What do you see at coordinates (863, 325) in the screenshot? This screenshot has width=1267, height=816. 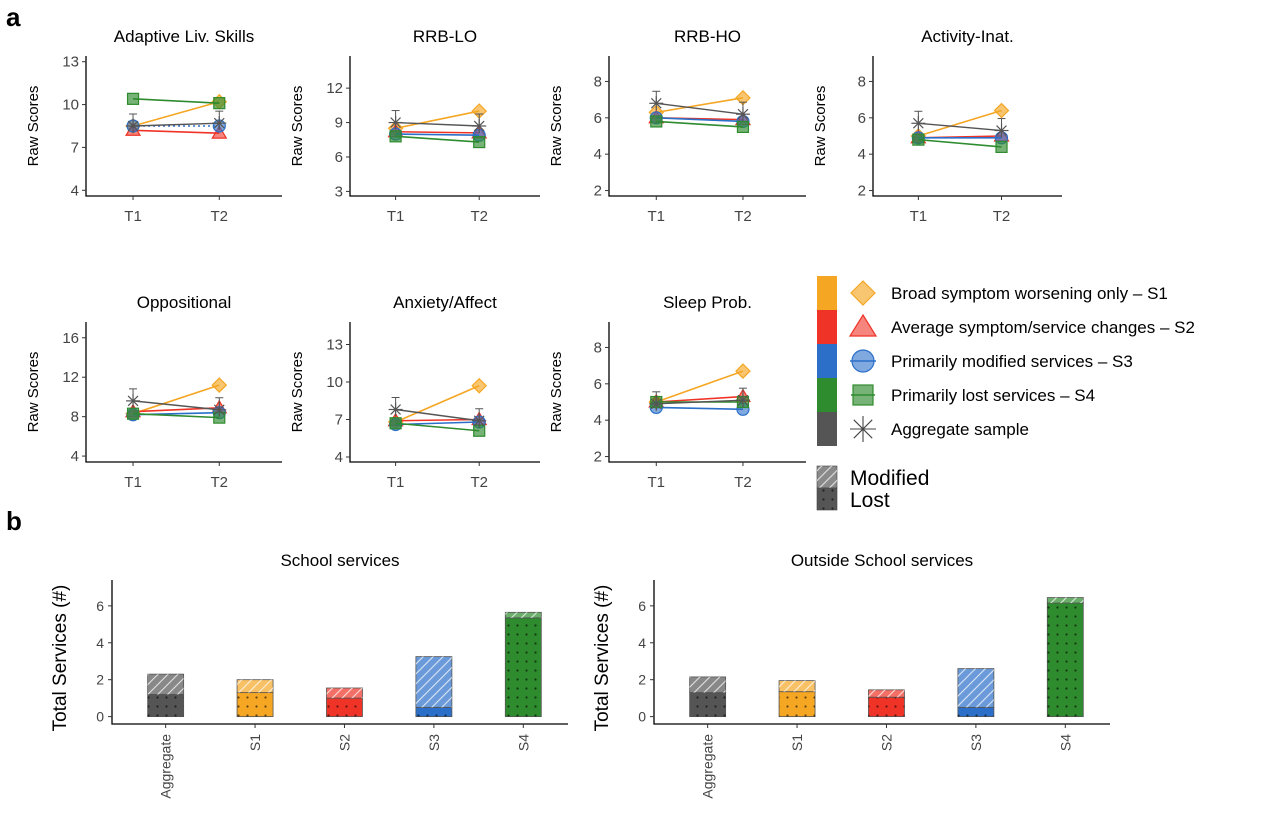 I see `legend-marker-triangle` at bounding box center [863, 325].